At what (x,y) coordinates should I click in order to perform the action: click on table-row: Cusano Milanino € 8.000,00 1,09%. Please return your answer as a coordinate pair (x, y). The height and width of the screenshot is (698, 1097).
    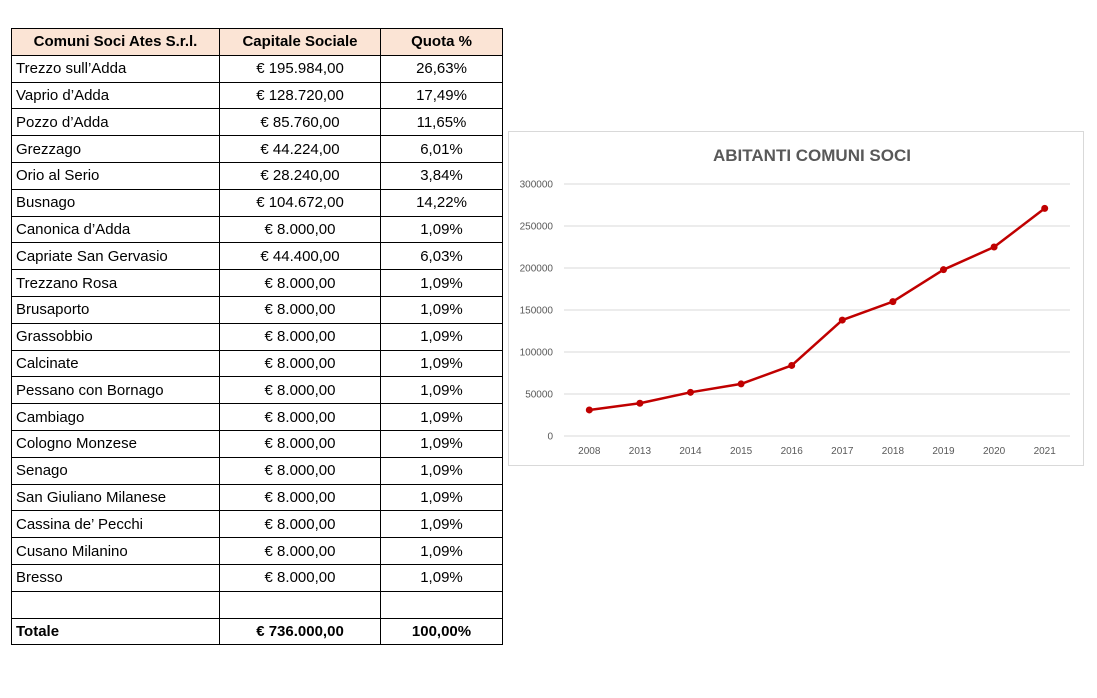
    Looking at the image, I should click on (257, 551).